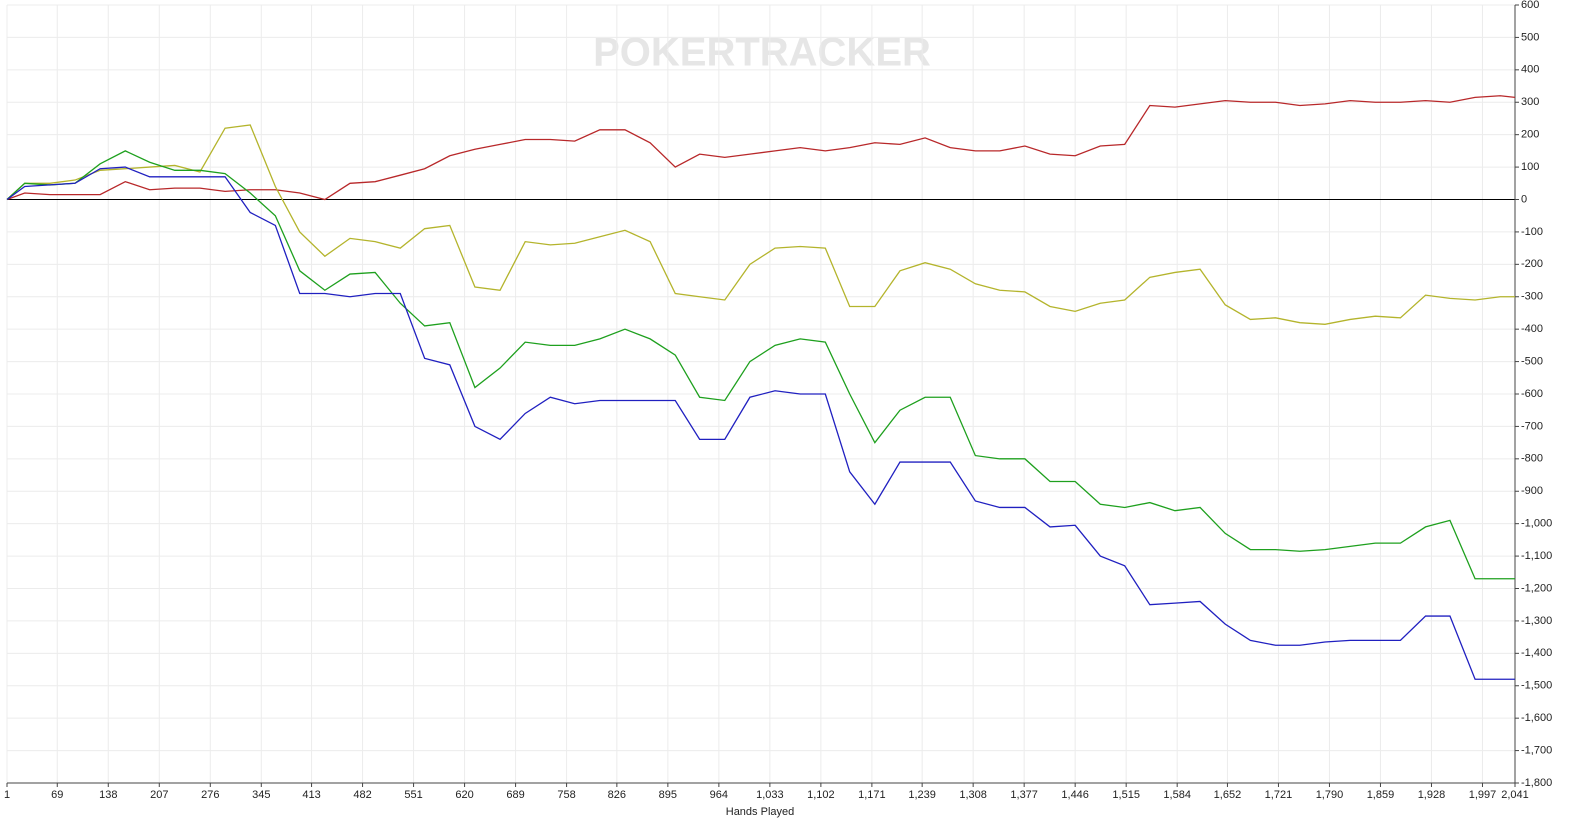  I want to click on x-tick-label: 1,239, so click(922, 795).